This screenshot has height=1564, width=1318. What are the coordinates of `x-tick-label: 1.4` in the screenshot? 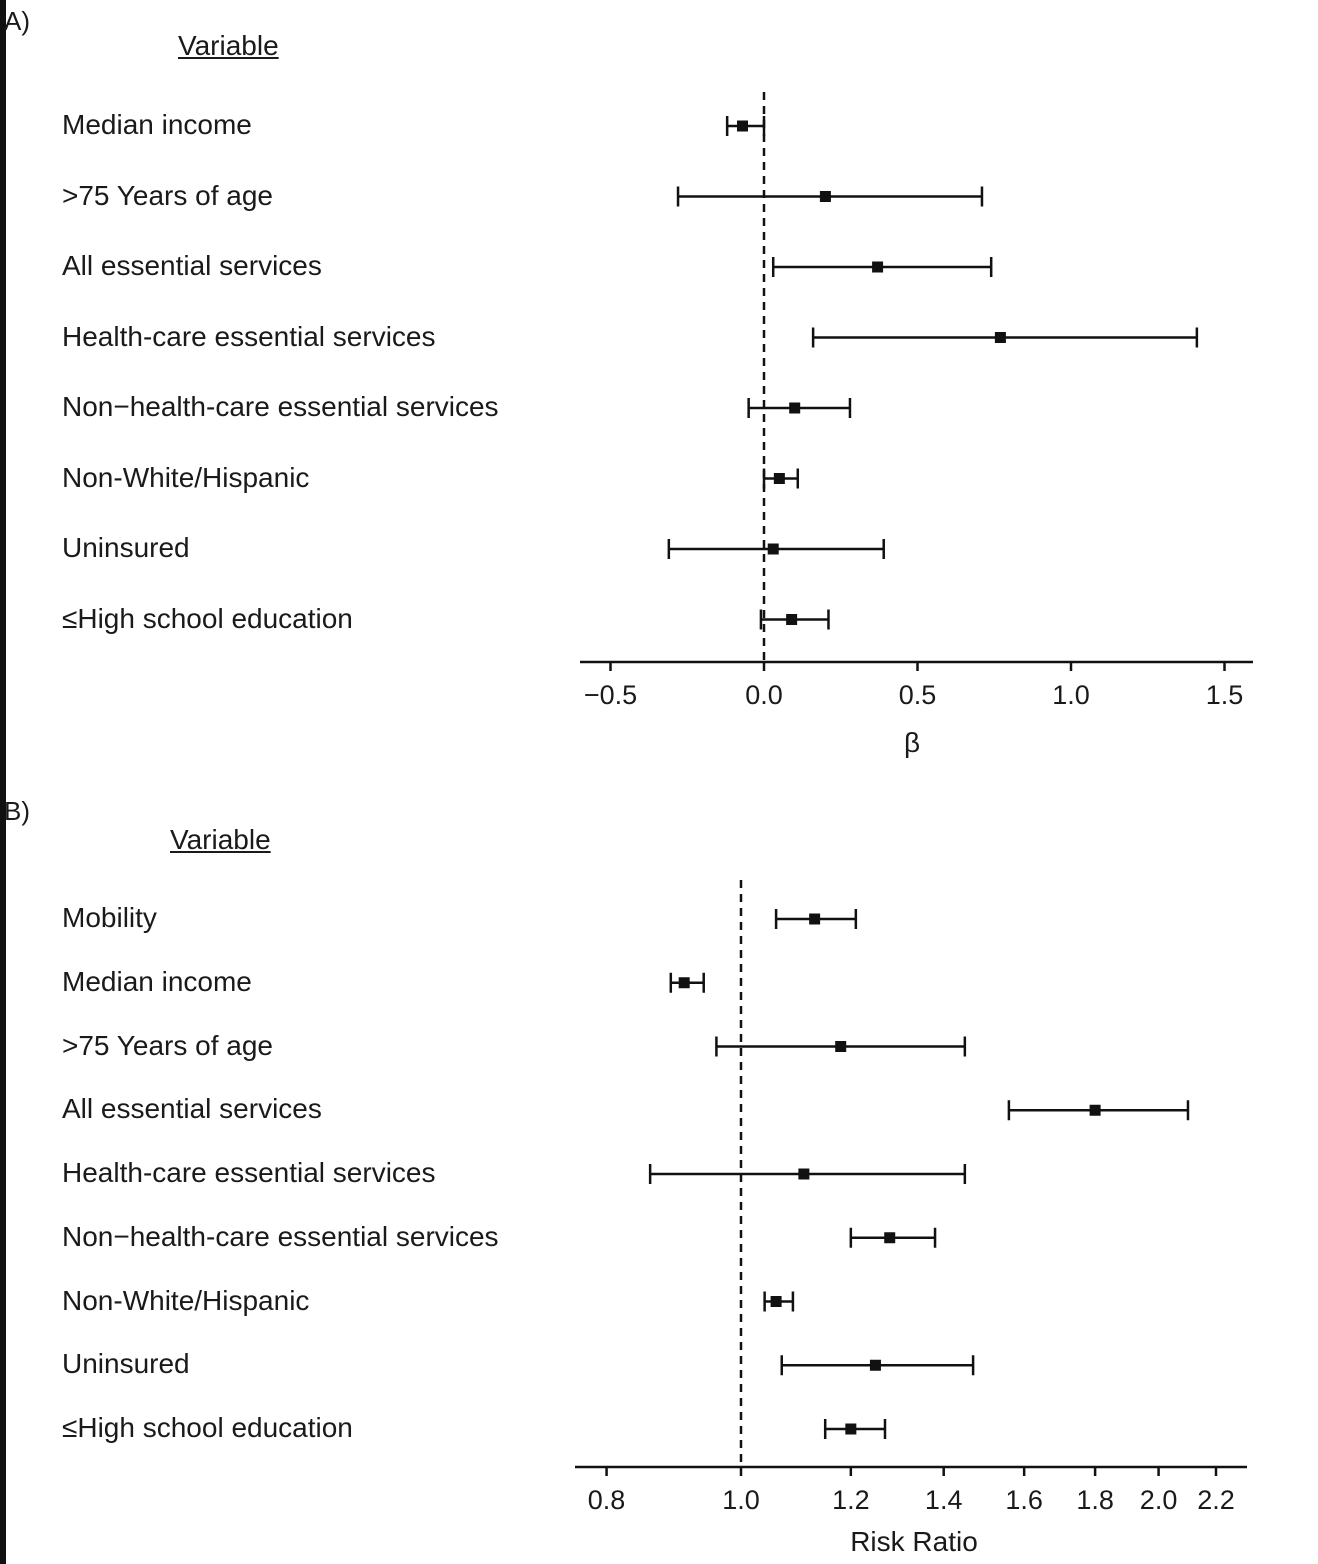 It's located at (944, 1500).